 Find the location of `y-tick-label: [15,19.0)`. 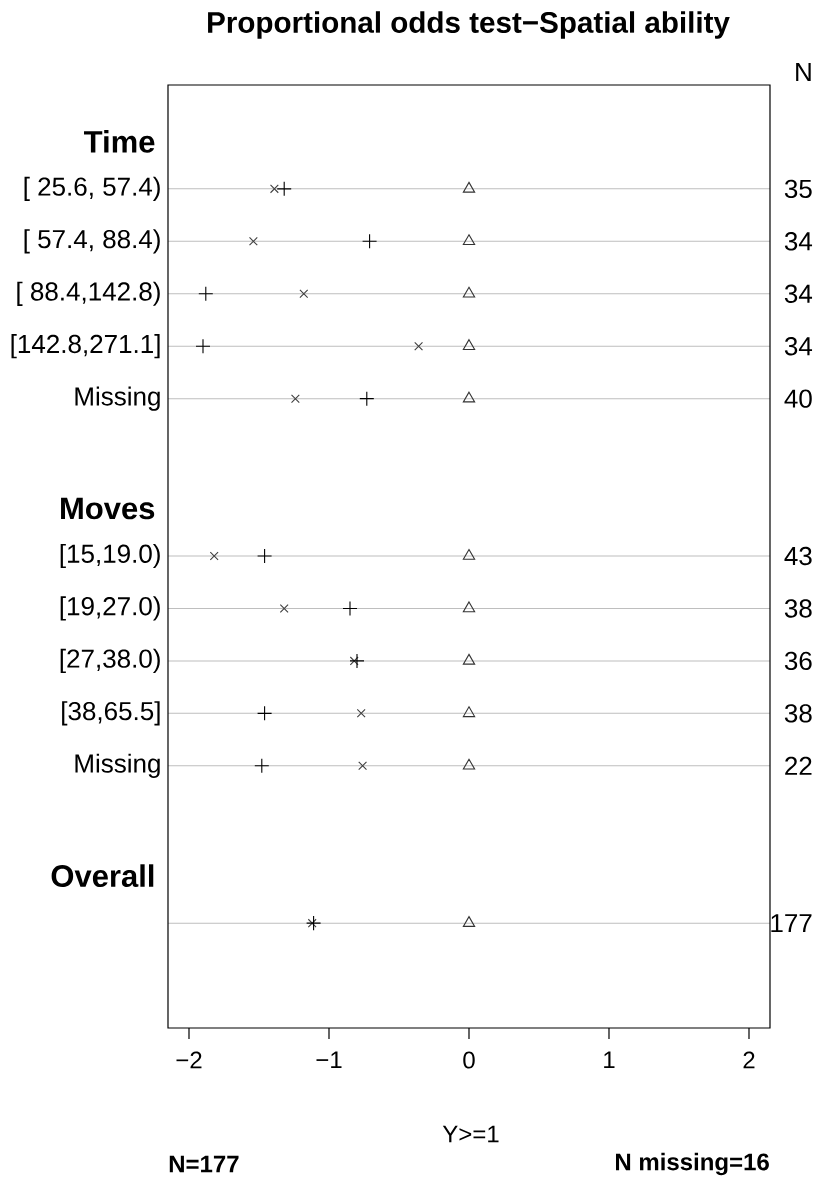

y-tick-label: [15,19.0) is located at coordinates (110, 556).